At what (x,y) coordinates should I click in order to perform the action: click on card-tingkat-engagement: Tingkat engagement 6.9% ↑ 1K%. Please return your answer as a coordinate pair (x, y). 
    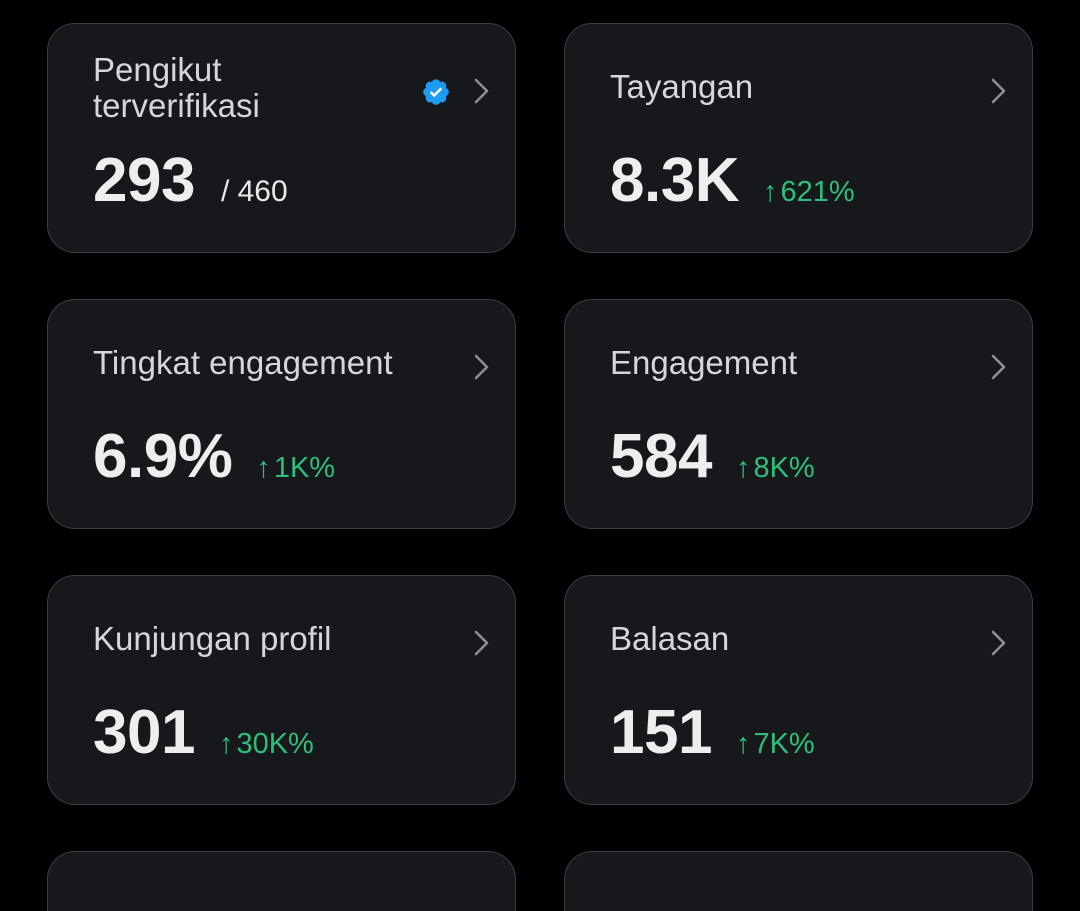
    Looking at the image, I should click on (281, 414).